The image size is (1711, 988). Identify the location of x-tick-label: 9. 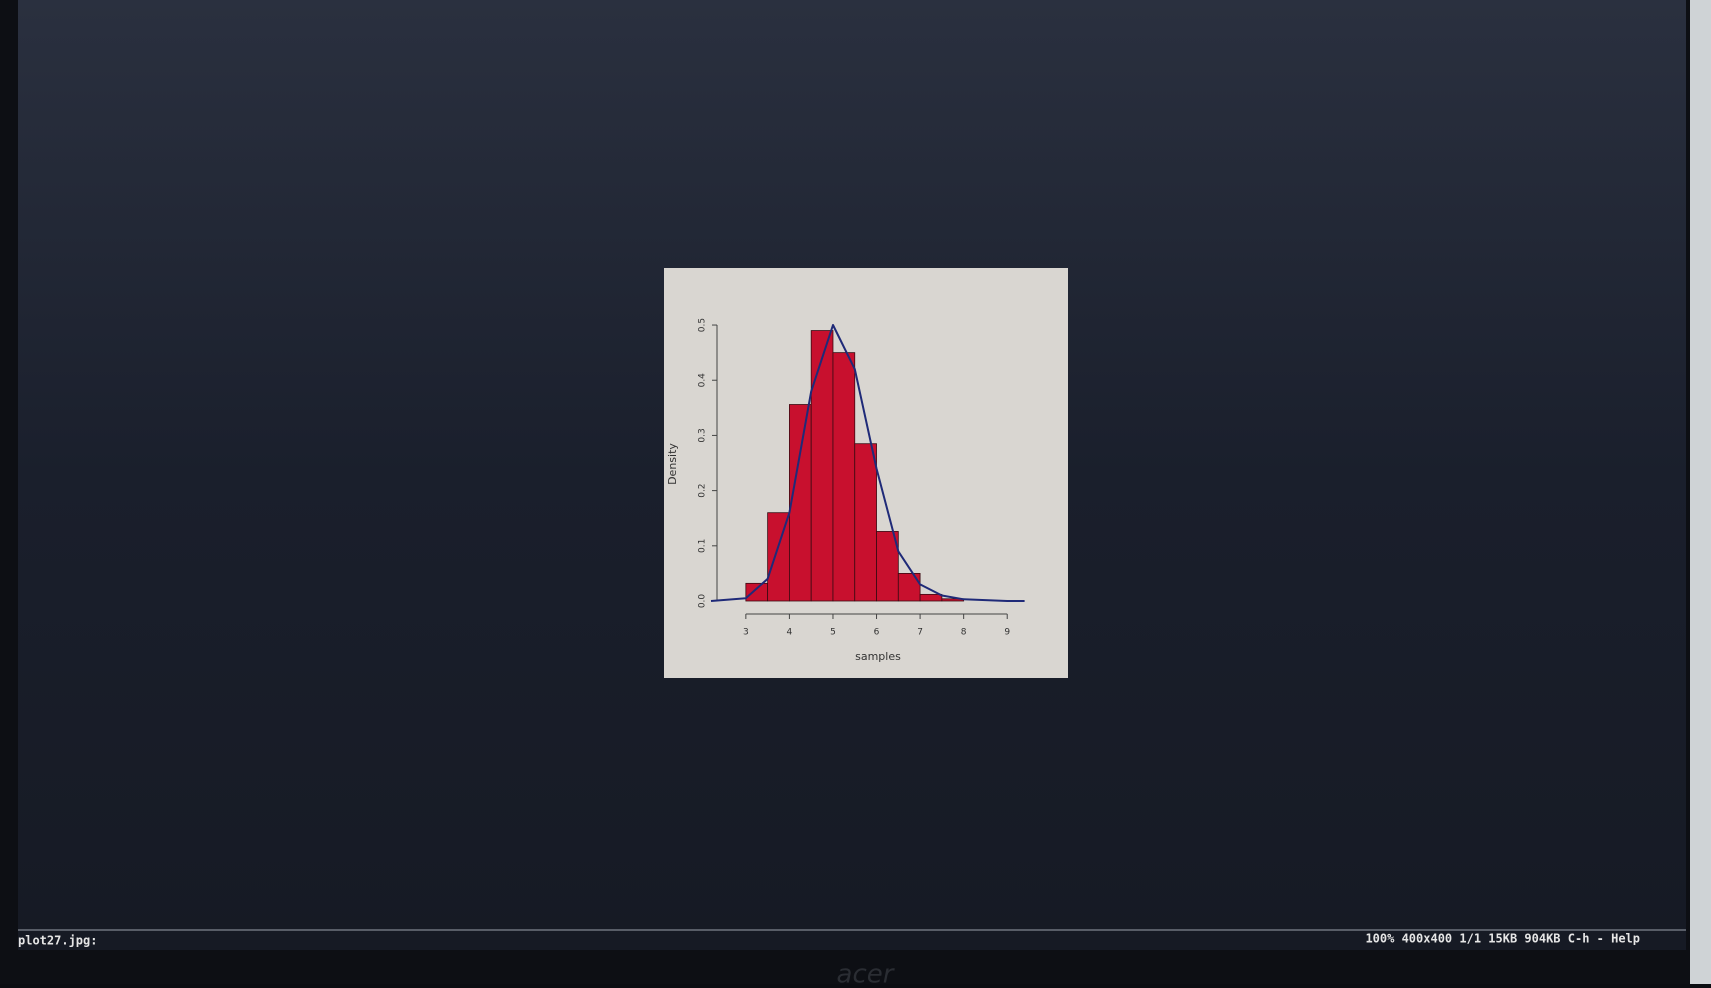
(1007, 633).